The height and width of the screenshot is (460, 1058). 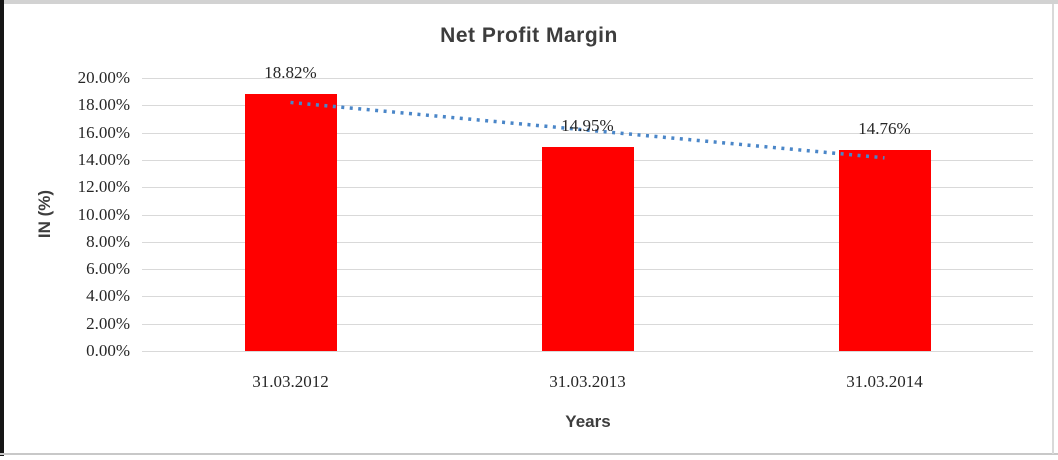 I want to click on bar-31.03.2014, so click(x=884, y=250).